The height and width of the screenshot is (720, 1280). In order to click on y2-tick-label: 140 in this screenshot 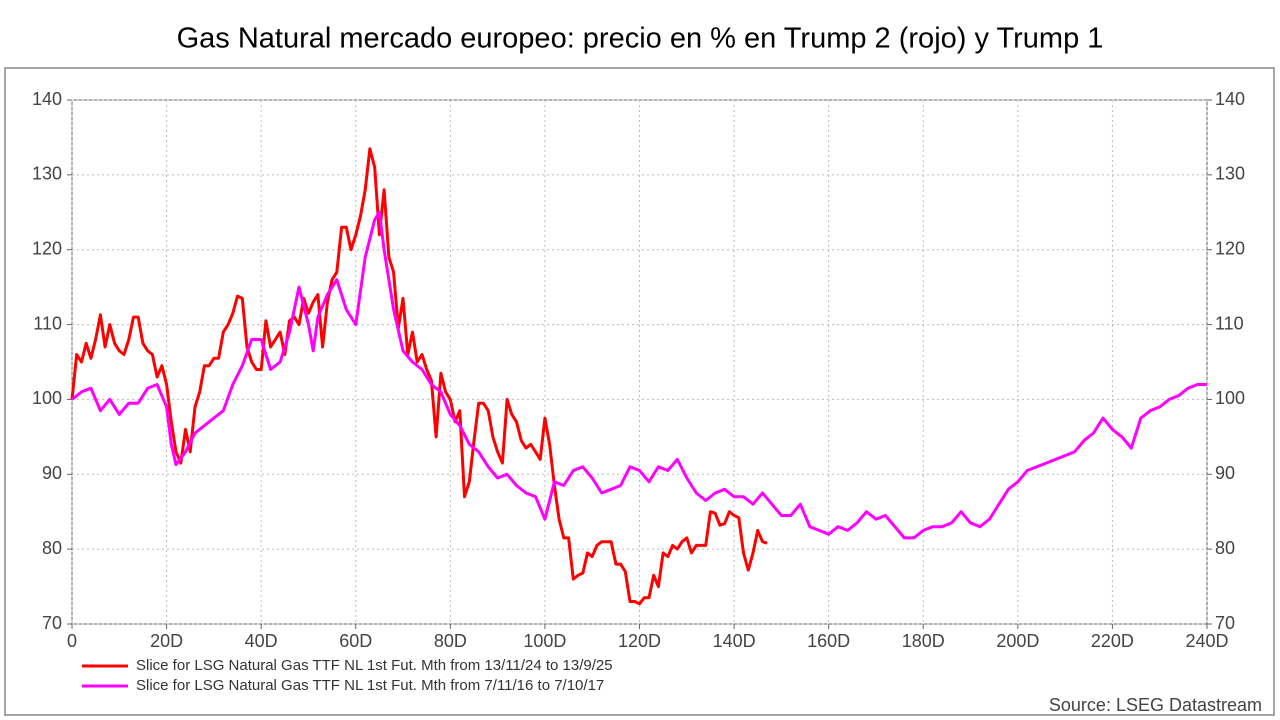, I will do `click(1230, 99)`.